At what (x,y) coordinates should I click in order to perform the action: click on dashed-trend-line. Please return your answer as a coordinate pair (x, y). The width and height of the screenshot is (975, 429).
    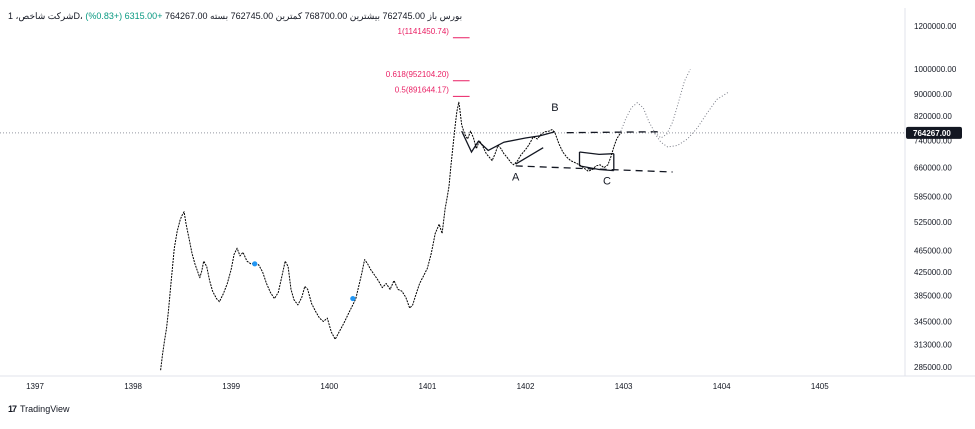
    Looking at the image, I should click on (614, 132).